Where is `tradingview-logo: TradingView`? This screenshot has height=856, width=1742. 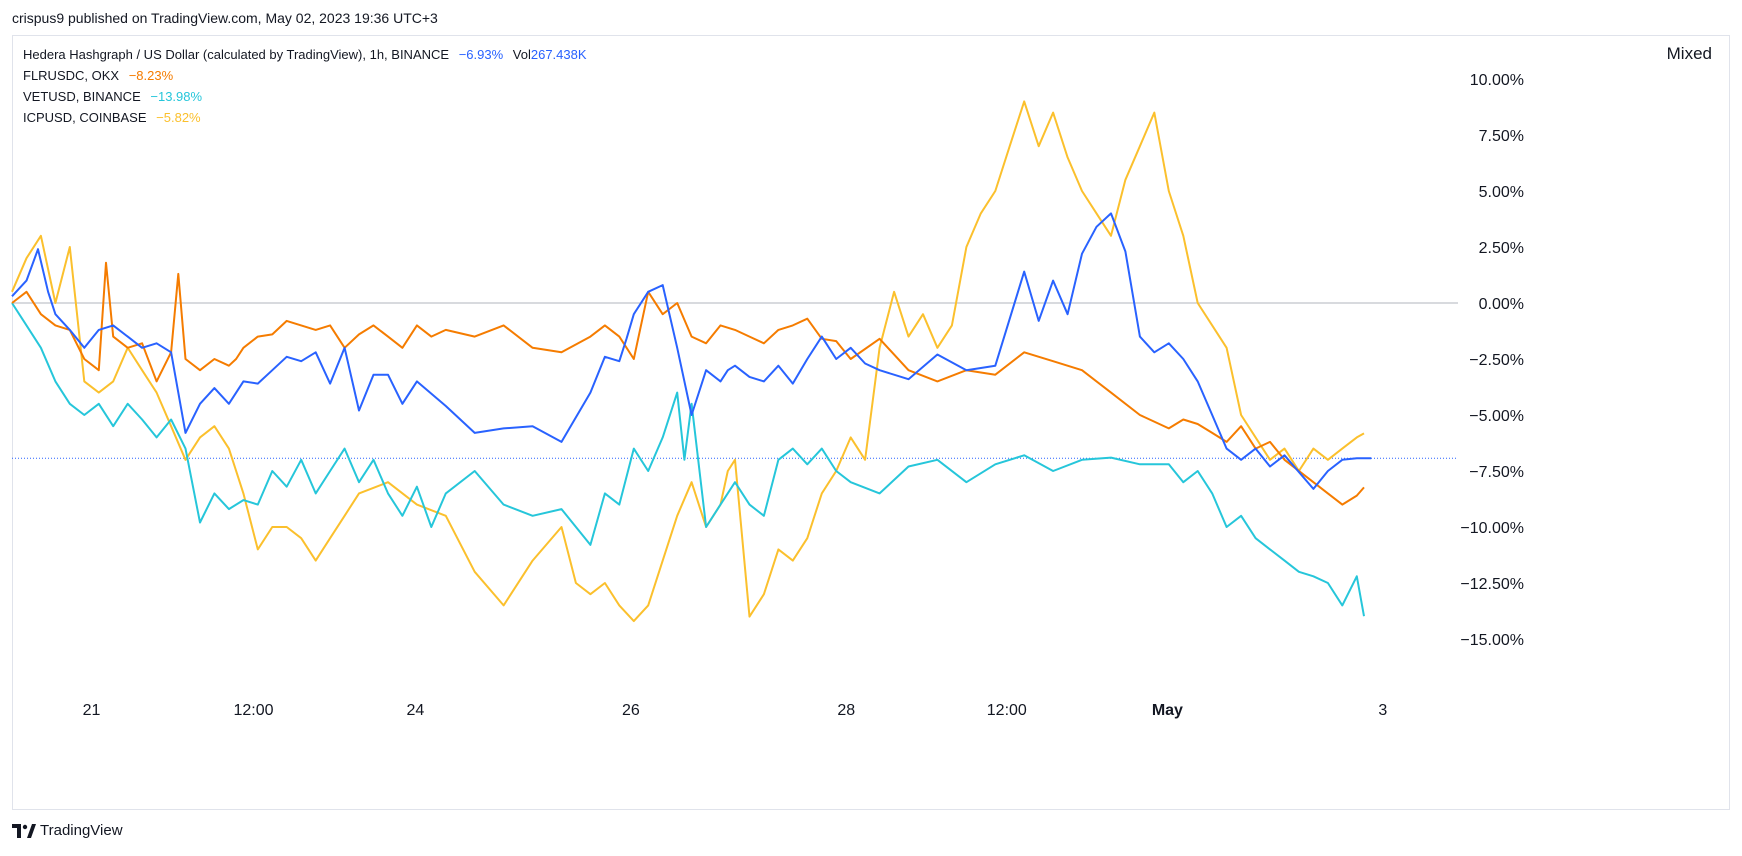 tradingview-logo: TradingView is located at coordinates (67, 830).